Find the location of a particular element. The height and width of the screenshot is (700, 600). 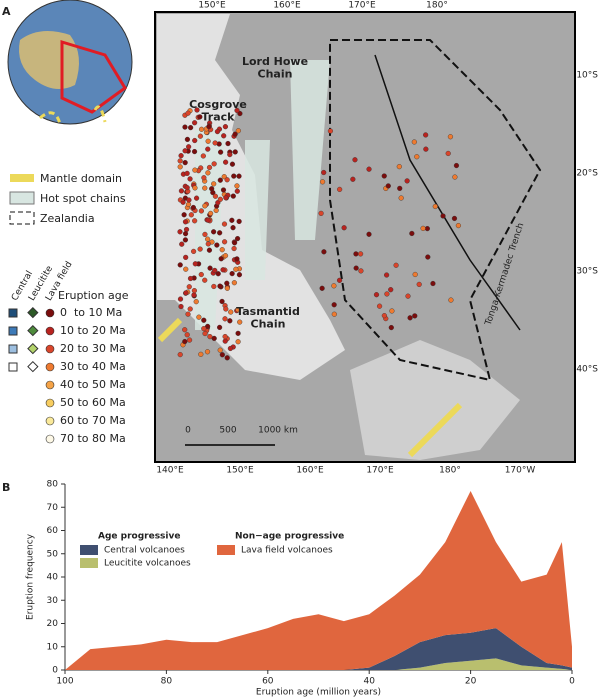

legend-label: Hot spot chains is located at coordinates (83, 198).